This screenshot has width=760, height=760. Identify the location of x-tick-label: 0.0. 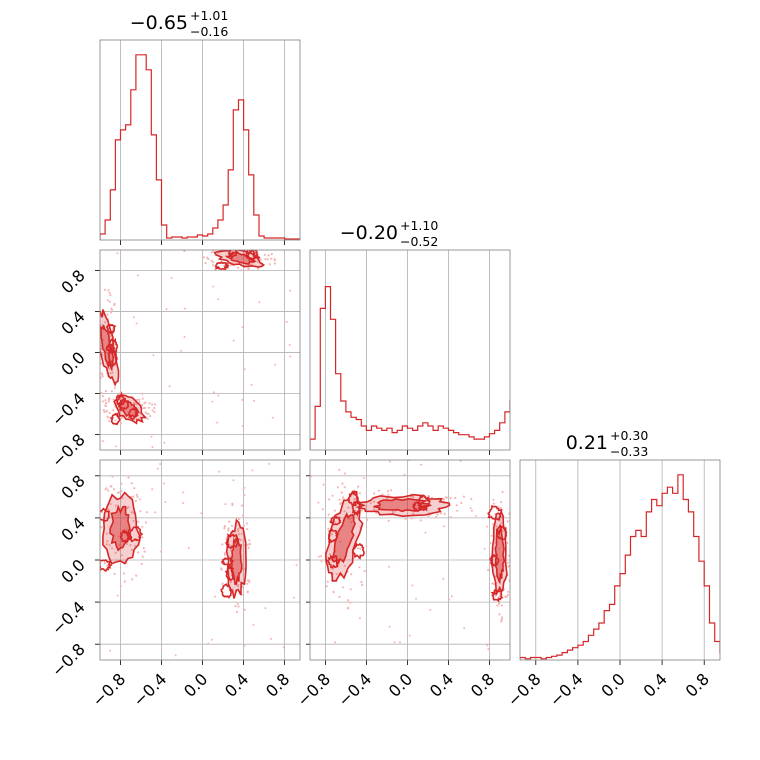
(400, 684).